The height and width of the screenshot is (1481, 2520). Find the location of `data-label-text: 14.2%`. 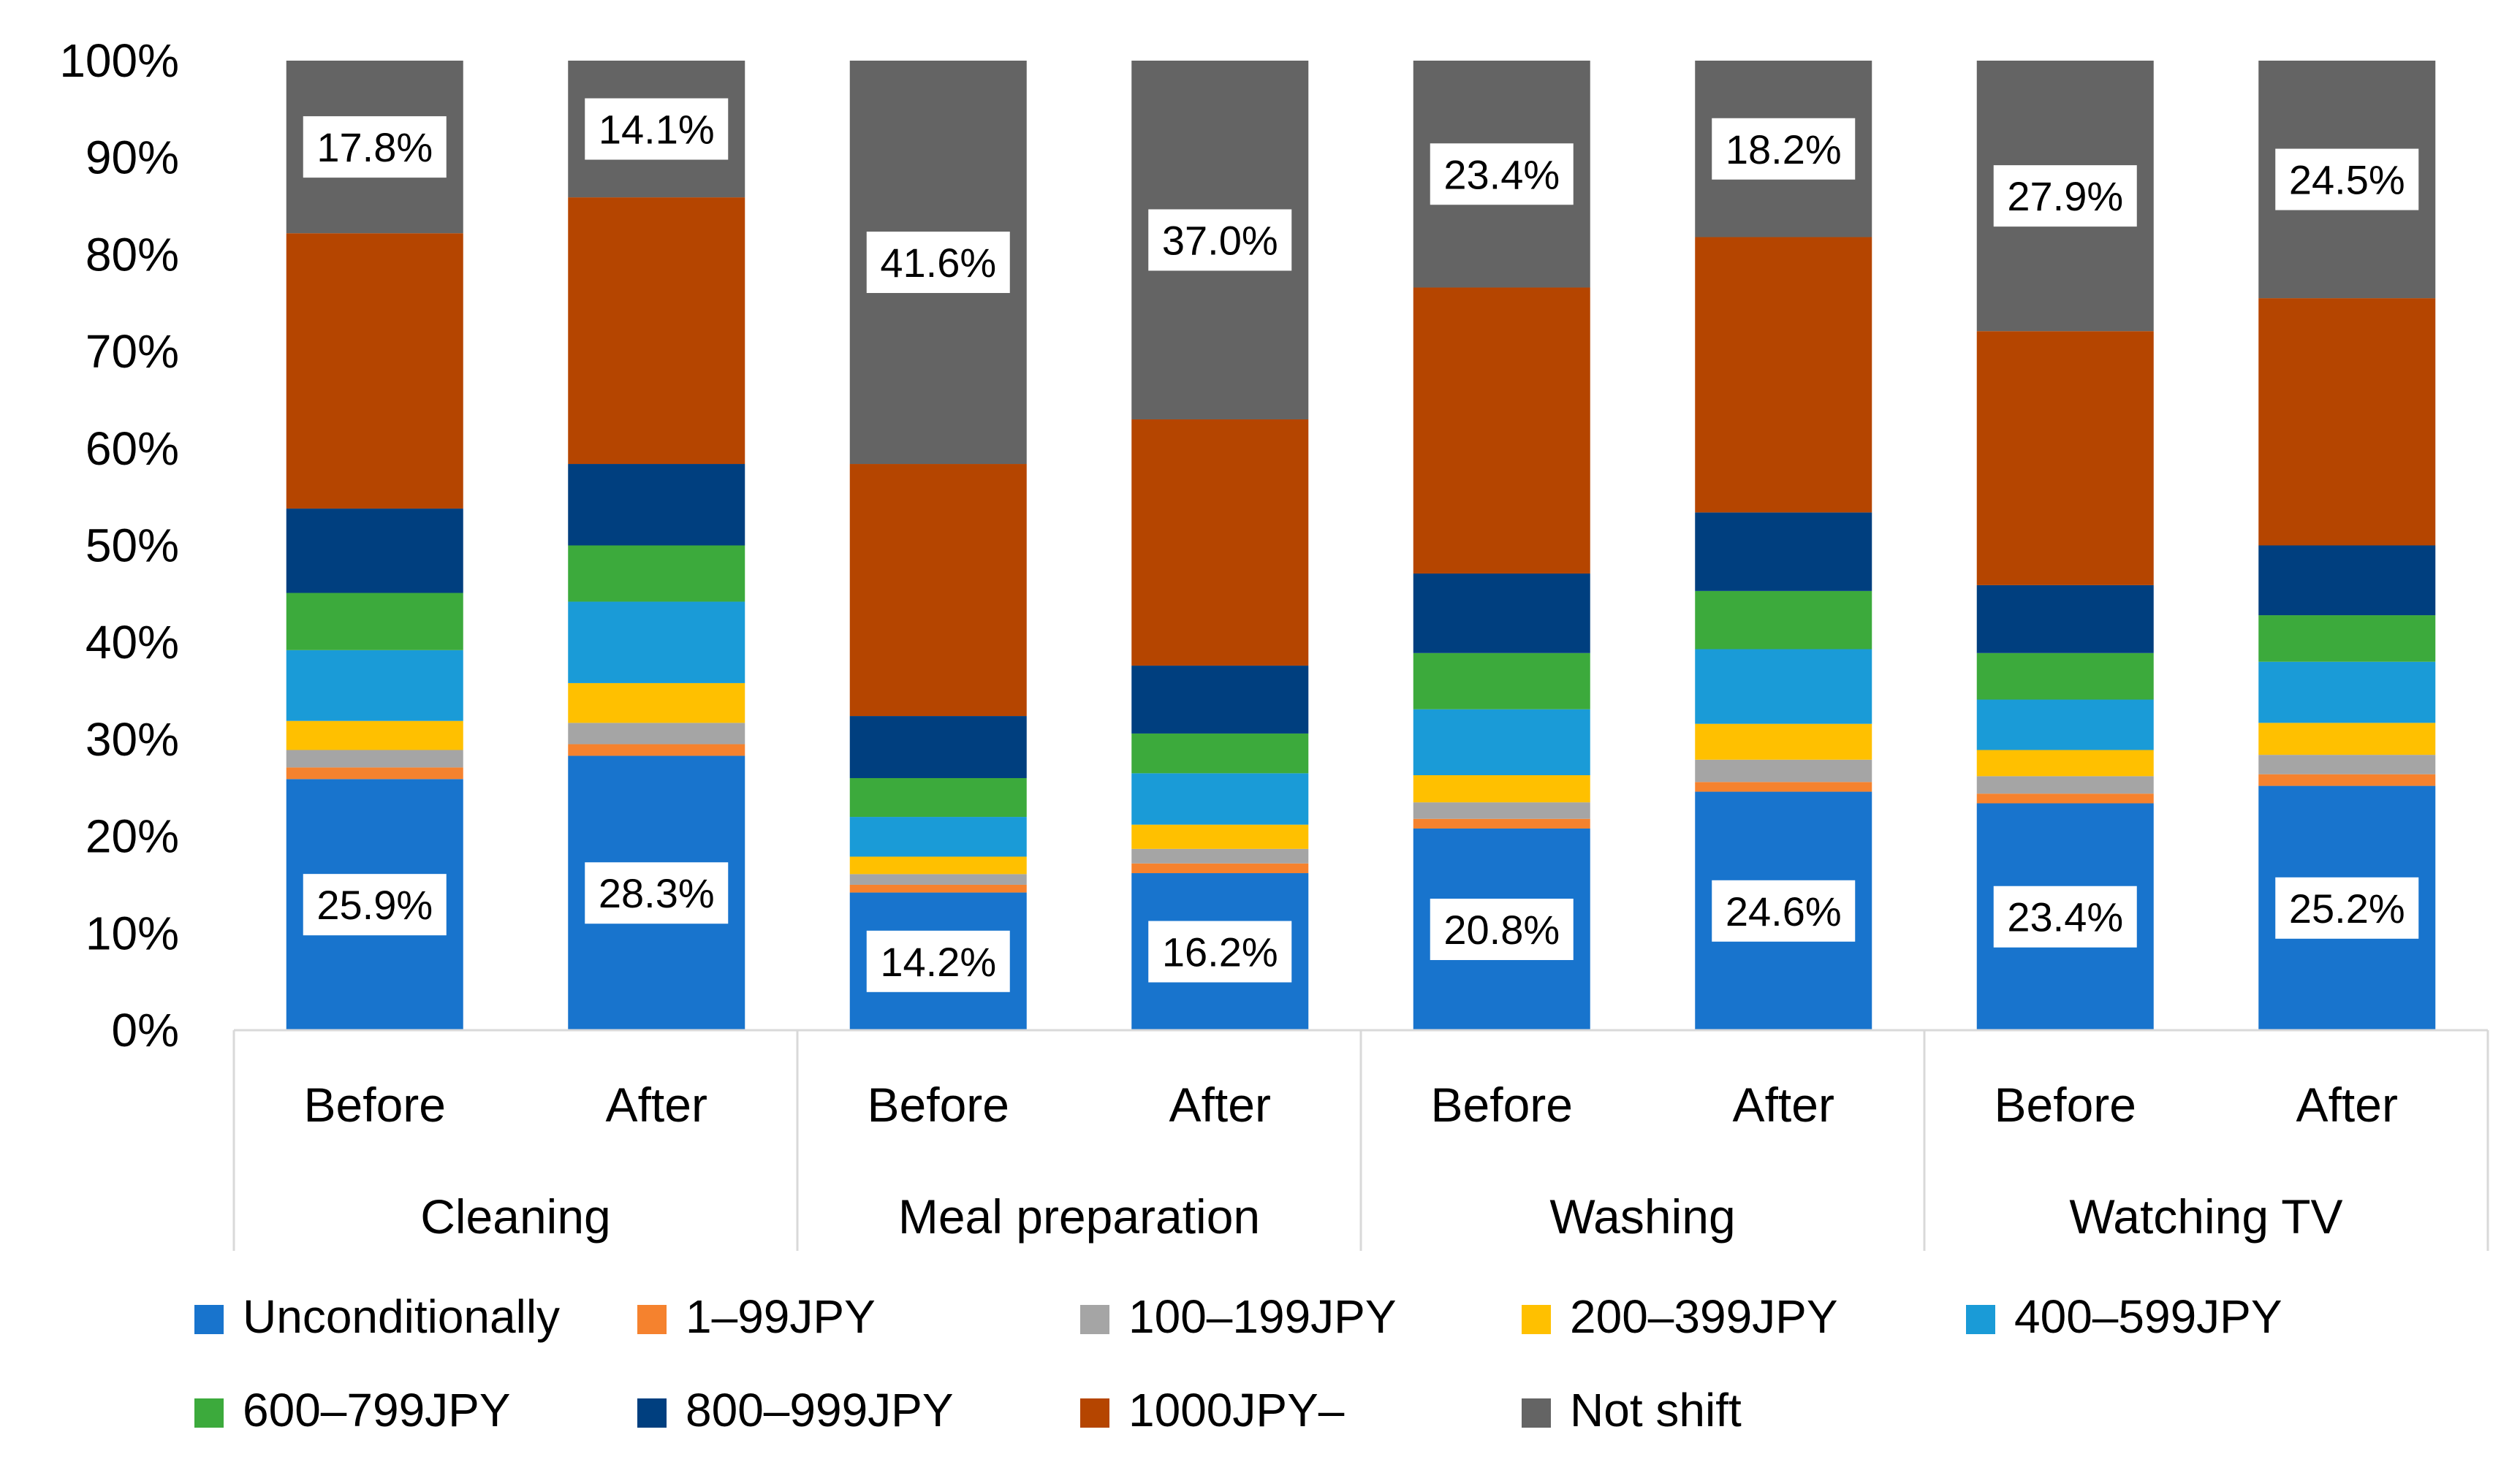

data-label-text: 14.2% is located at coordinates (938, 962).